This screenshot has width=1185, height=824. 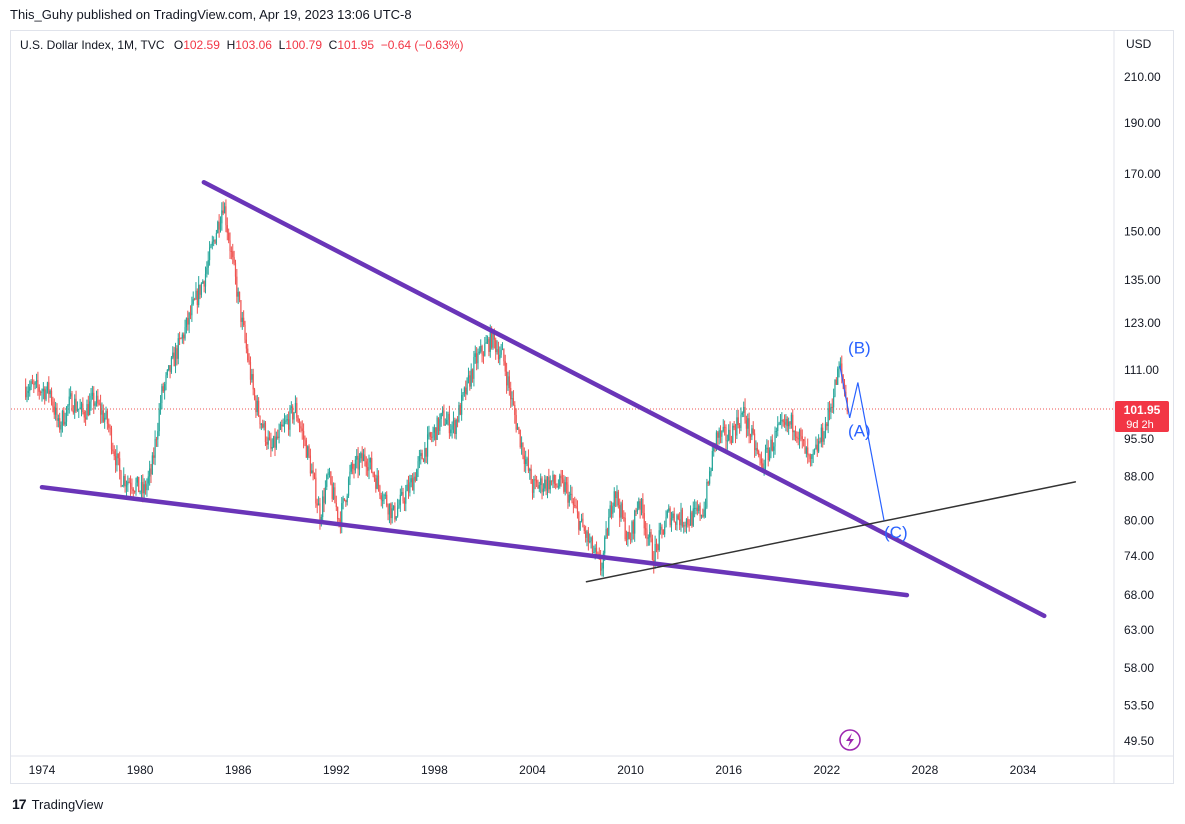 I want to click on y-tick-label: 210.00, so click(x=1142, y=77).